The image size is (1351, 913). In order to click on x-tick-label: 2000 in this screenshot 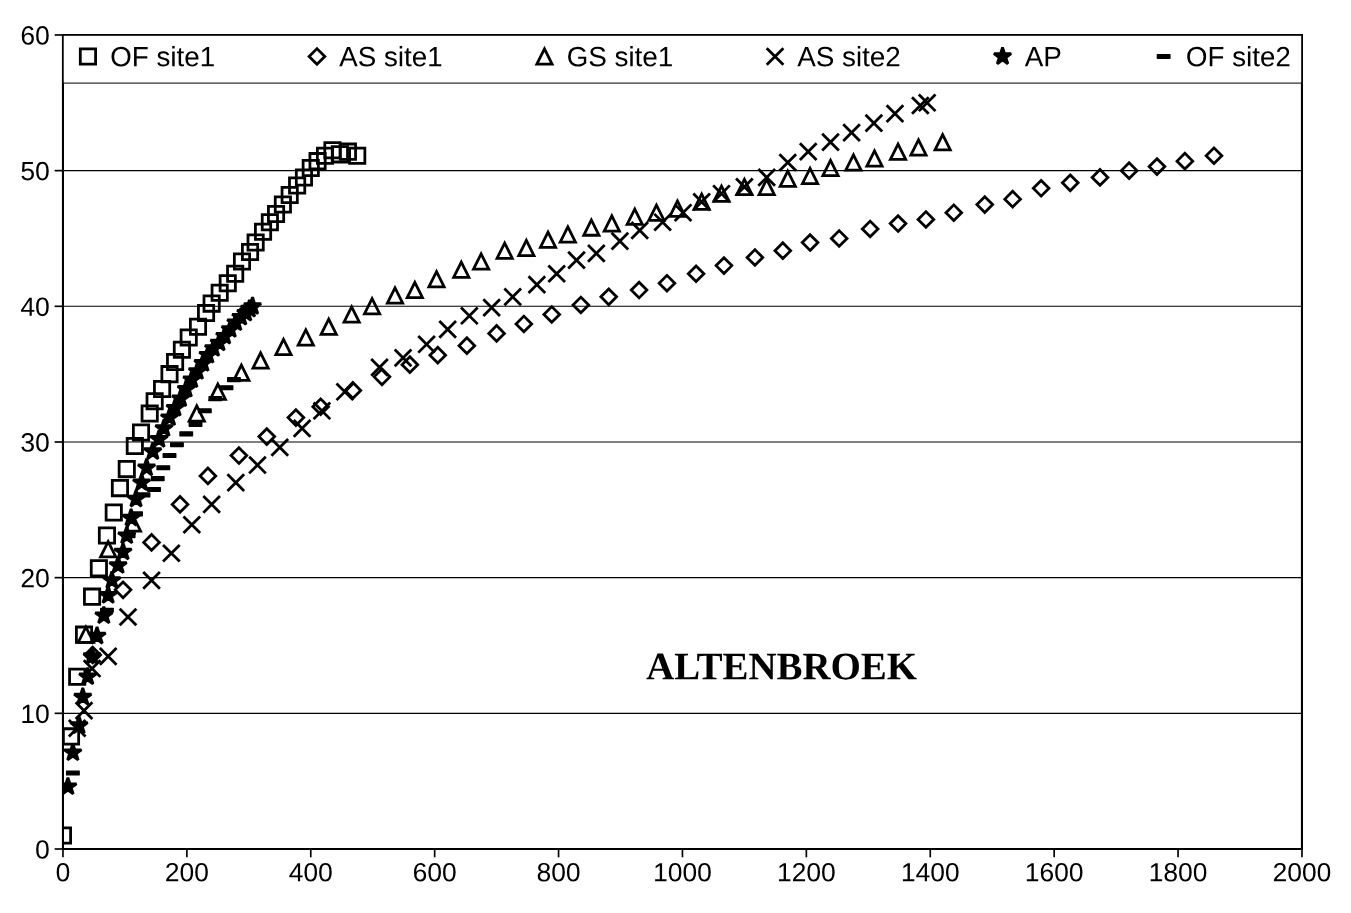, I will do `click(1302, 872)`.